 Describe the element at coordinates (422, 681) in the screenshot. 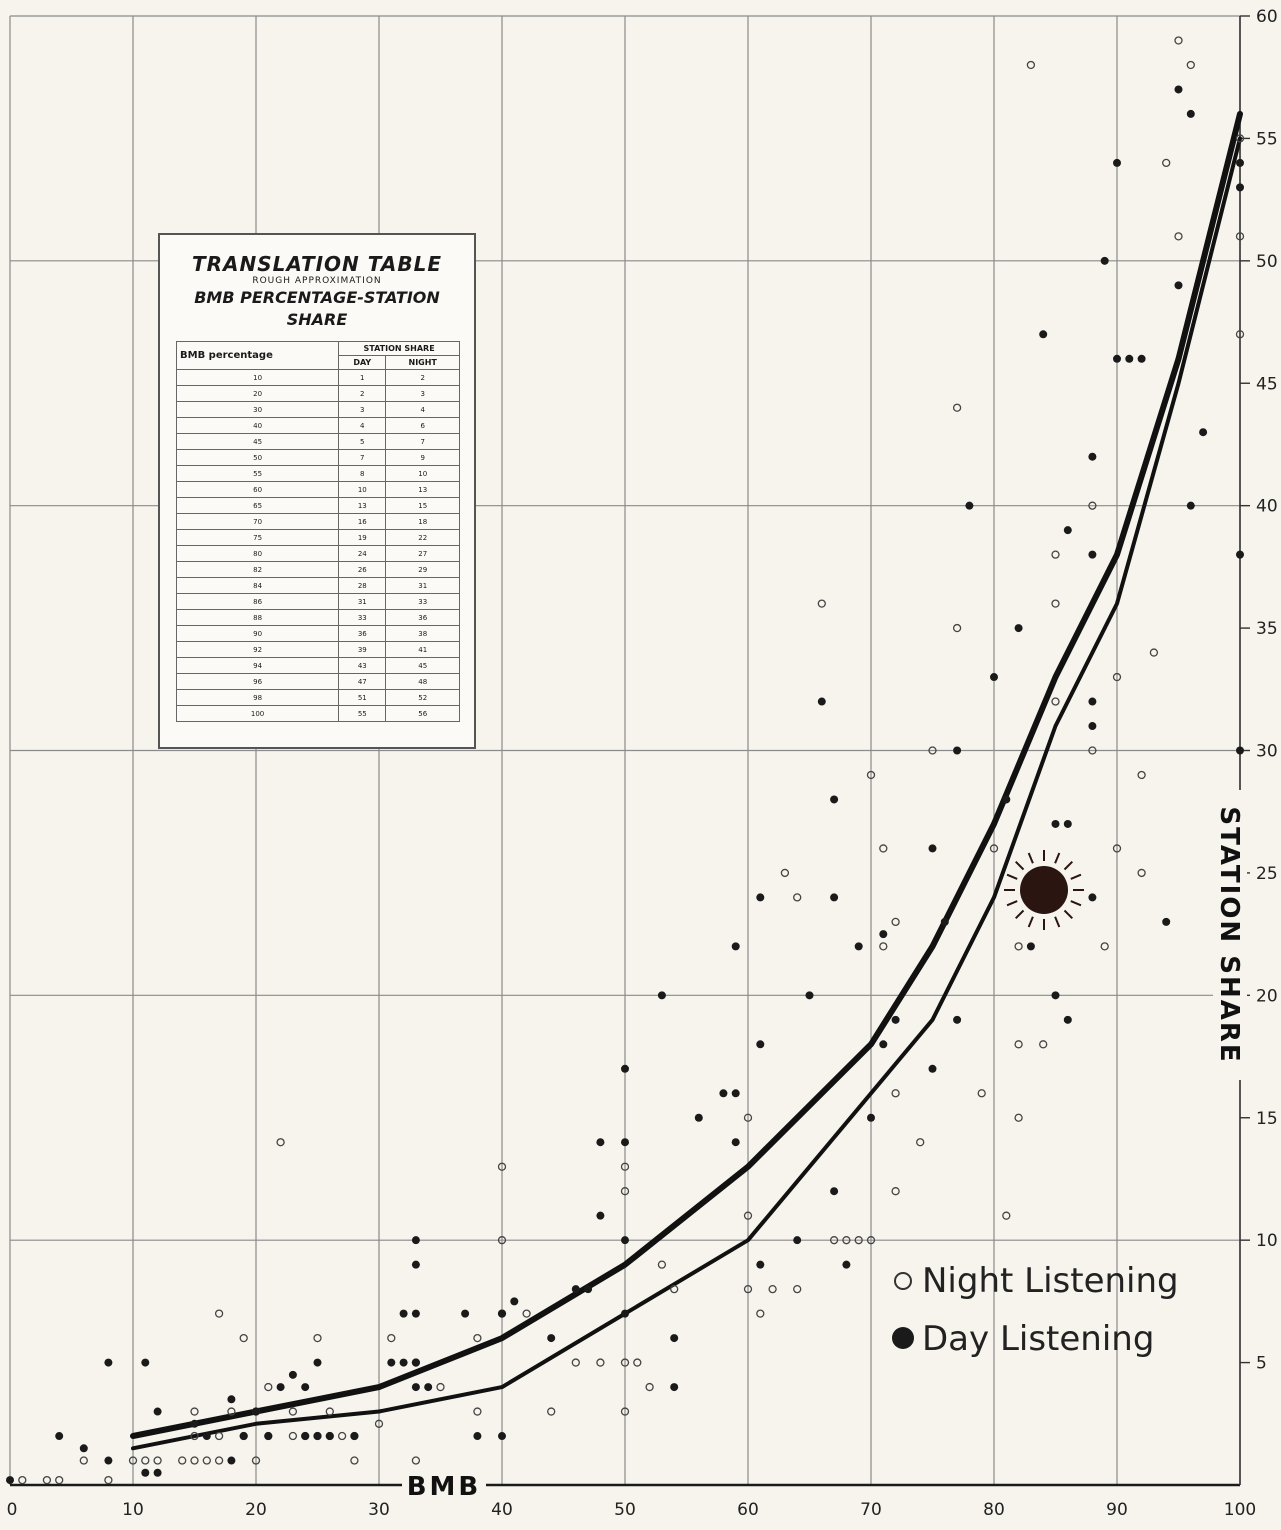

I see `night-cell: 48` at that location.